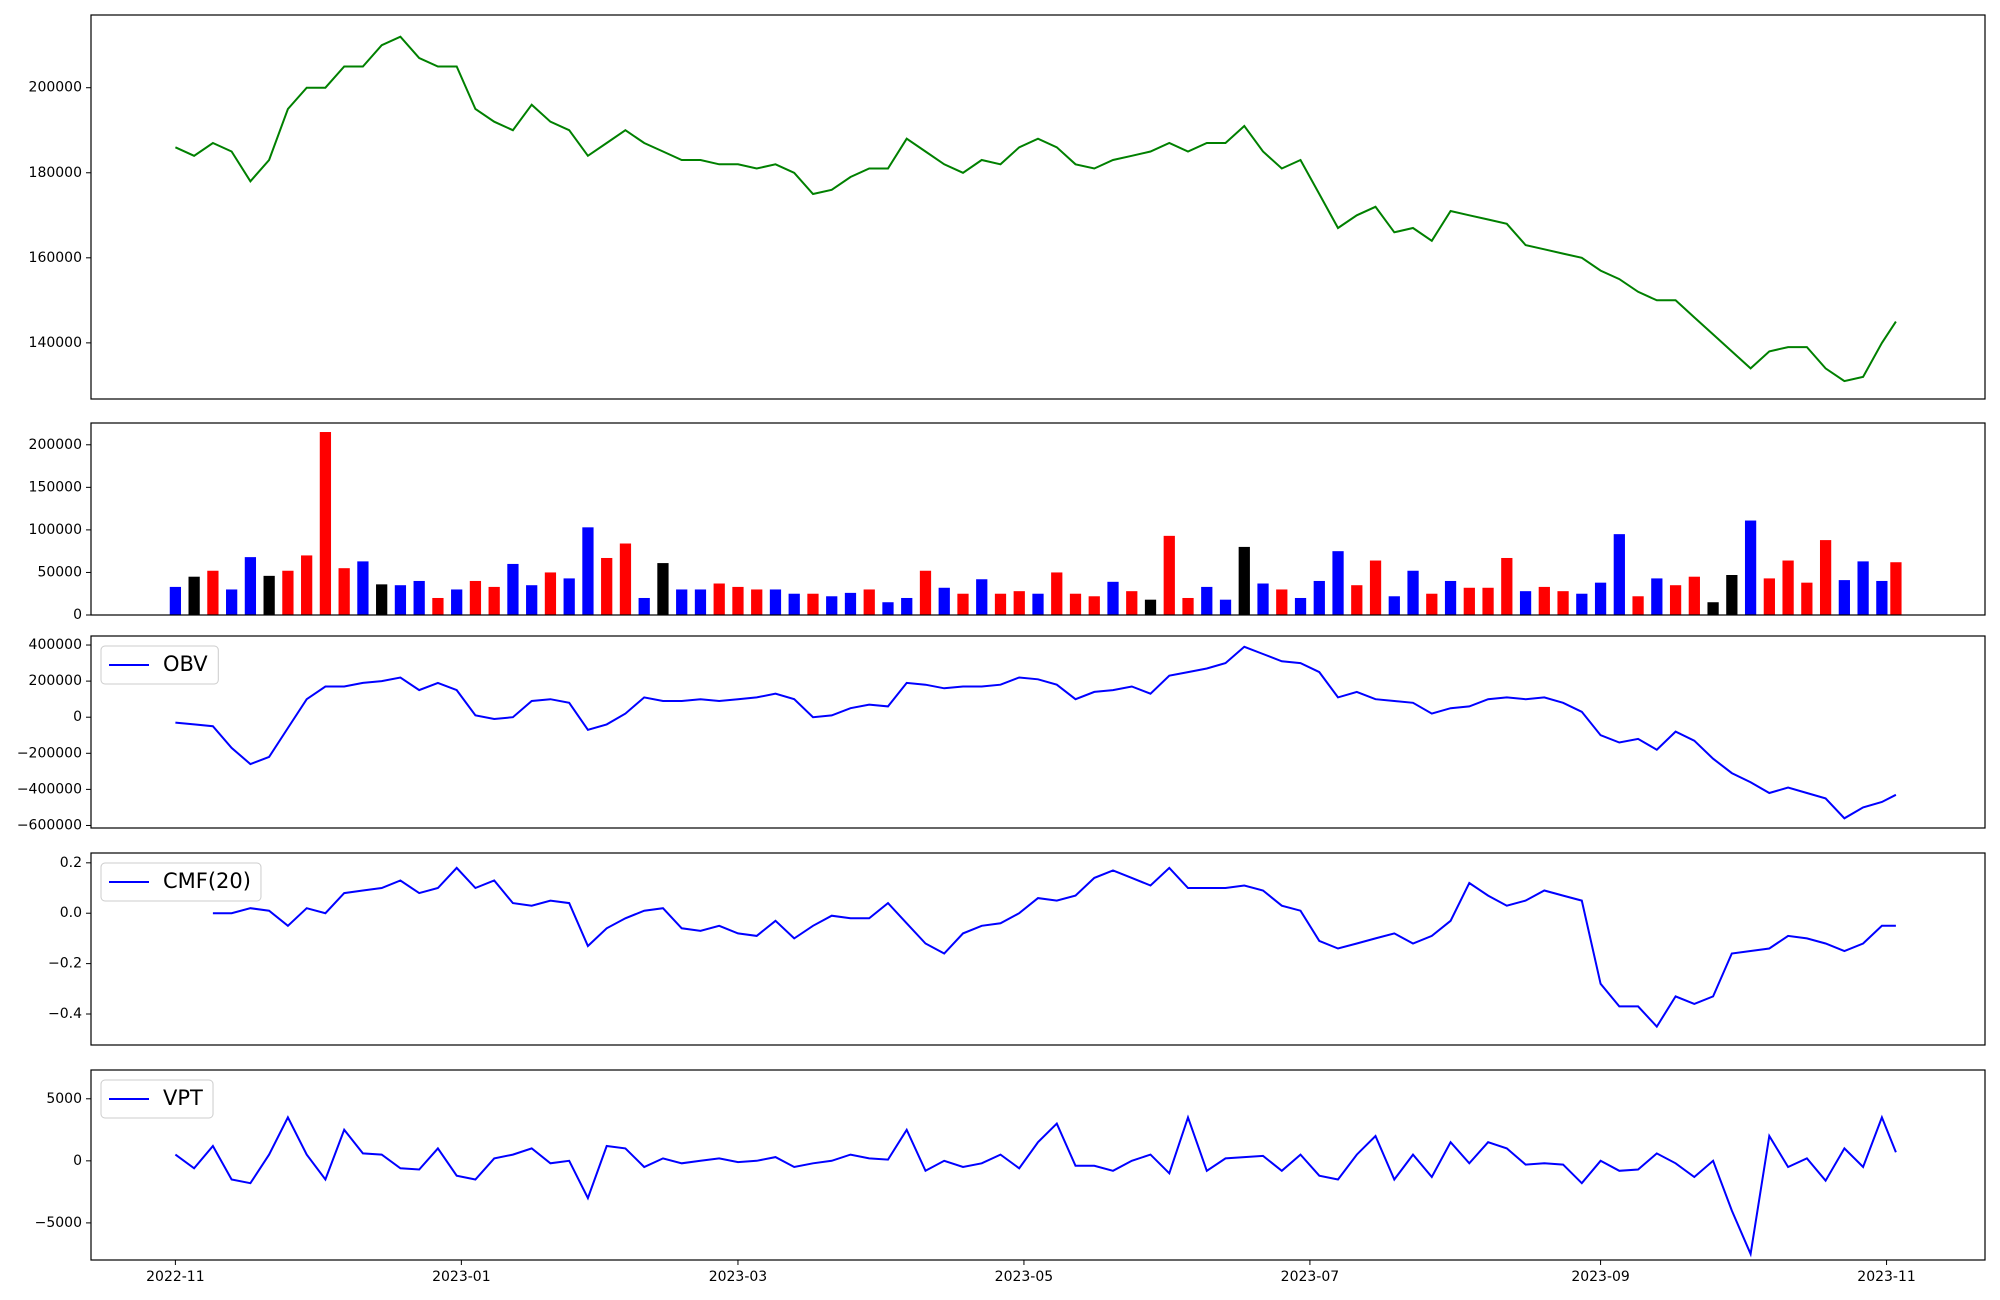  What do you see at coordinates (185, 664) in the screenshot?
I see `legend-label: OBV` at bounding box center [185, 664].